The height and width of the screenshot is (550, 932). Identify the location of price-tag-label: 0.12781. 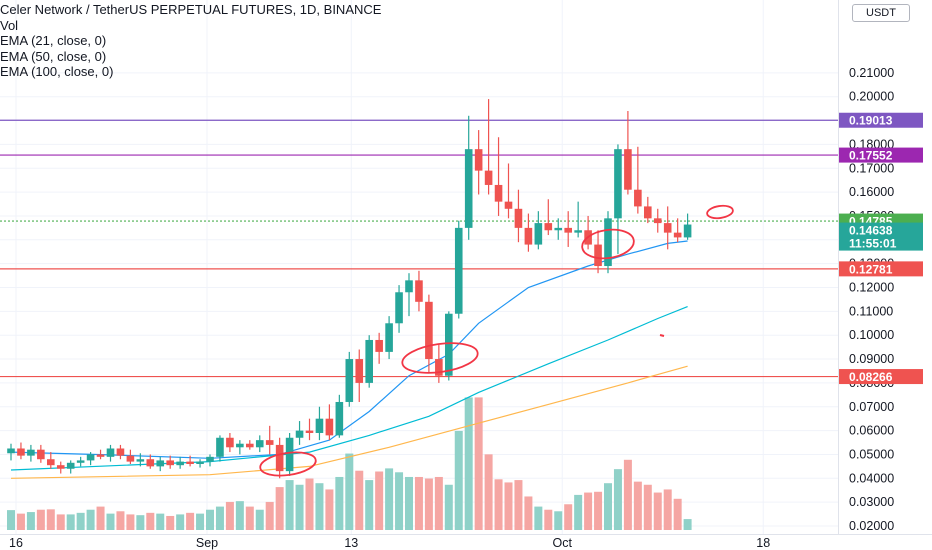
(871, 269).